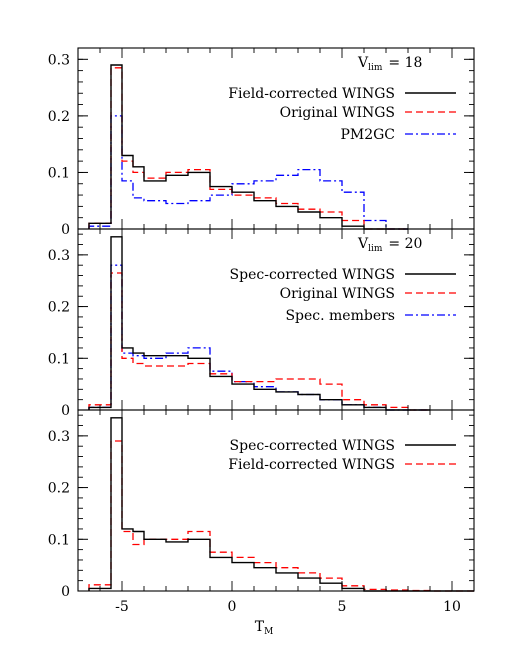 The image size is (518, 670). I want to click on panel-2-ytick-label: 0.3, so click(59, 256).